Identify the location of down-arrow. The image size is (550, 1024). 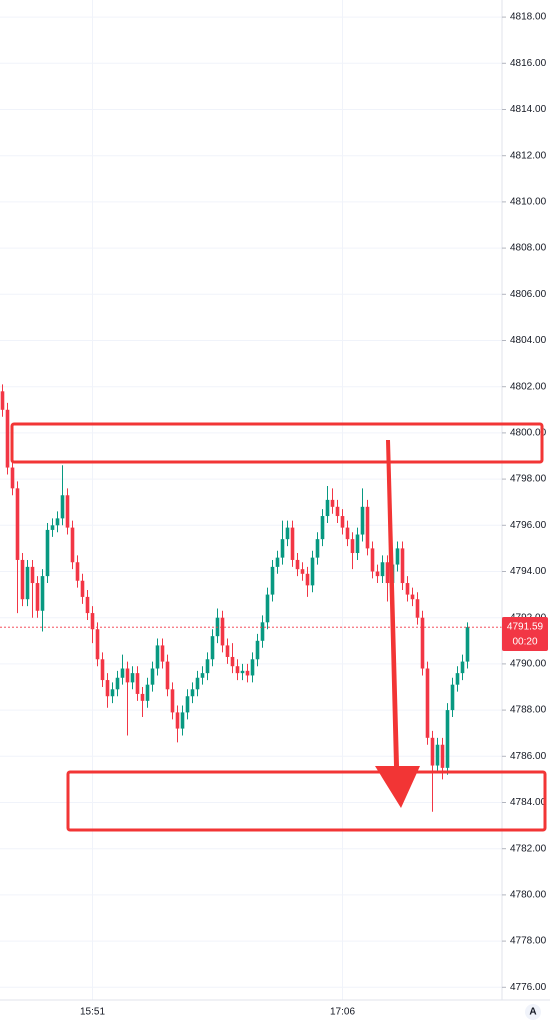
(397, 624).